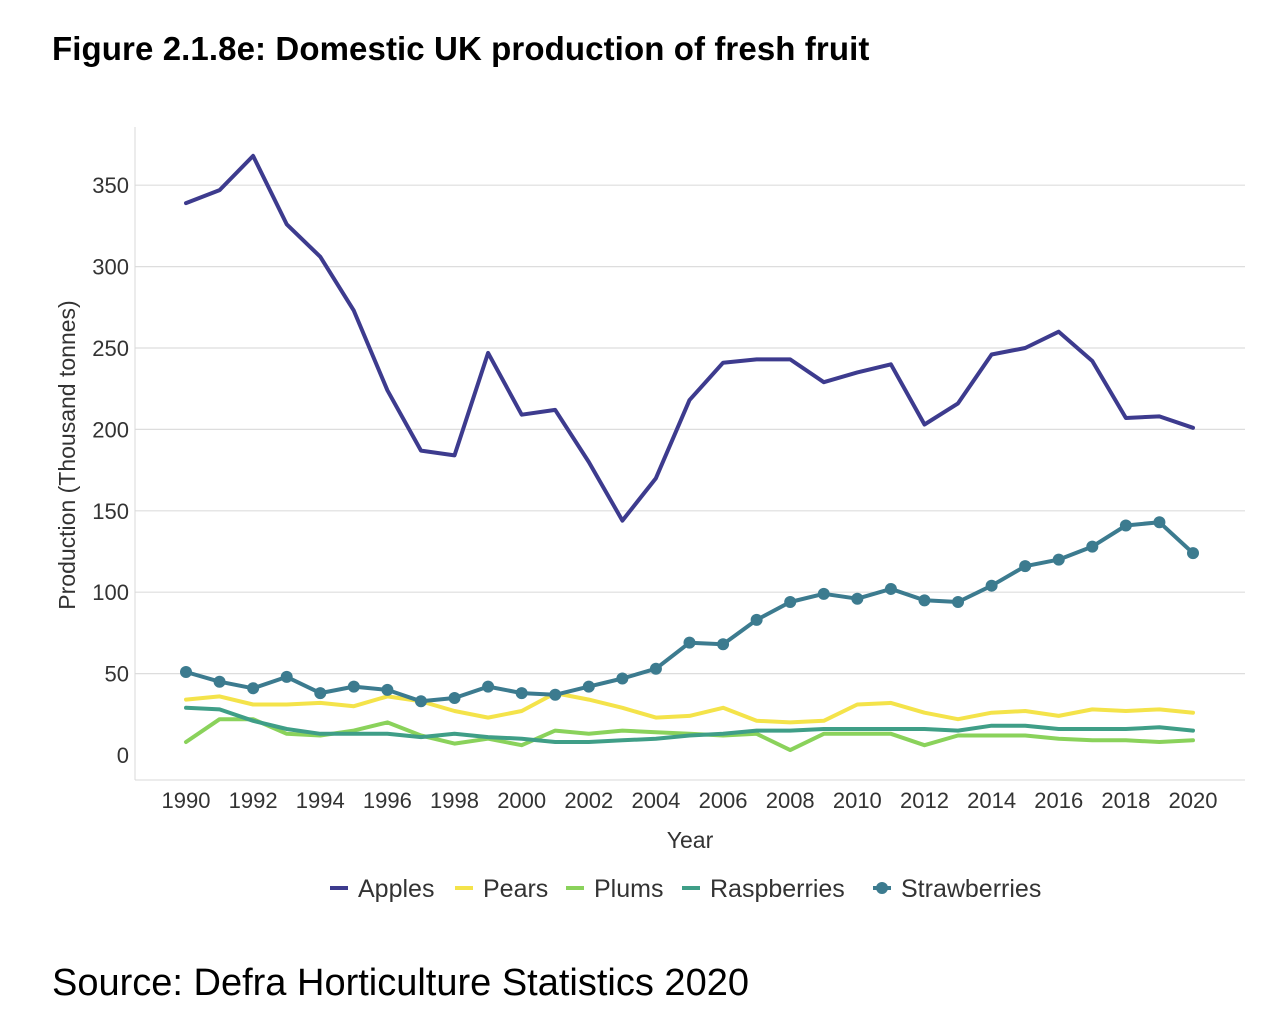 This screenshot has width=1270, height=1022. Describe the element at coordinates (958, 601) in the screenshot. I see `point-strawberries-2013` at that location.